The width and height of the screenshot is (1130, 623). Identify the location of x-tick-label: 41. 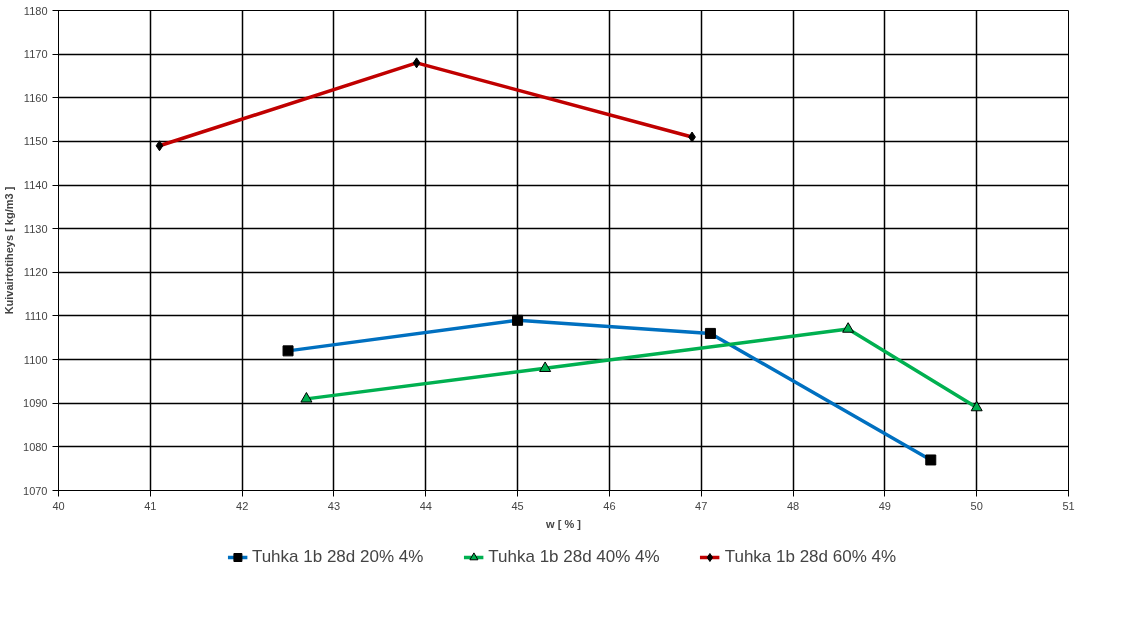
(150, 505).